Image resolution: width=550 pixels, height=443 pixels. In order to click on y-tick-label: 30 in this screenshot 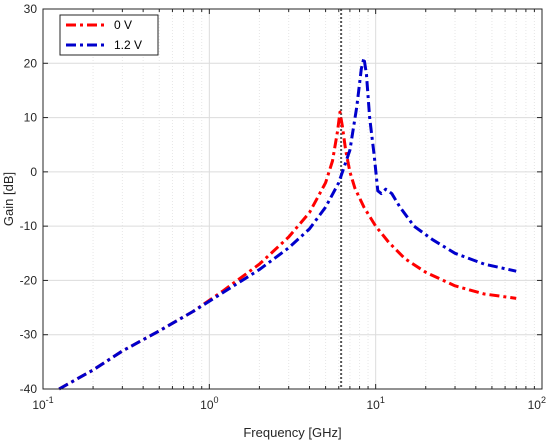, I will do `click(31, 9)`.